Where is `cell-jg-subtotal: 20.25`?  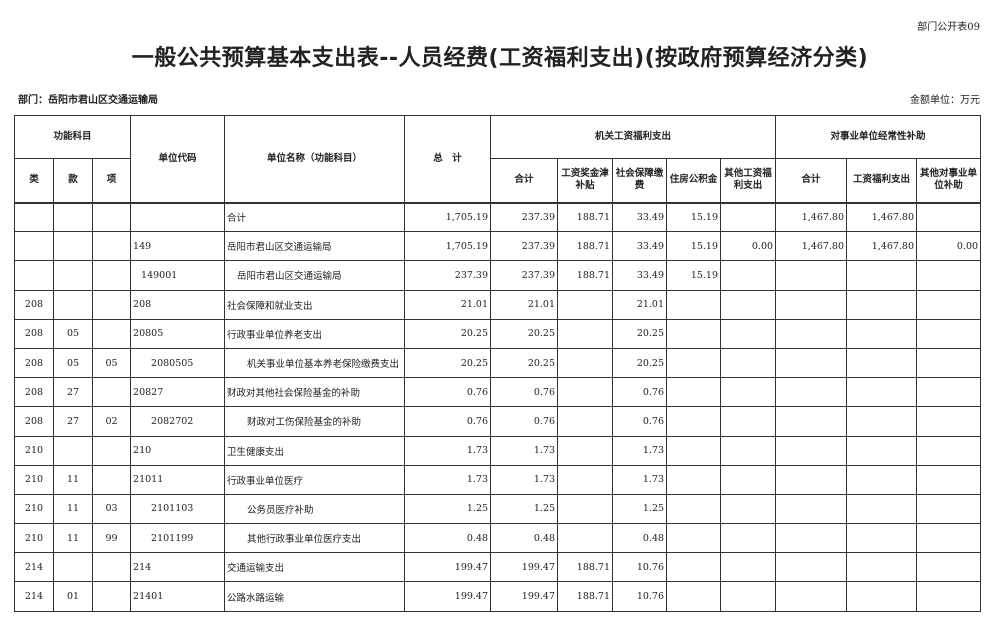
cell-jg-subtotal: 20.25 is located at coordinates (524, 363).